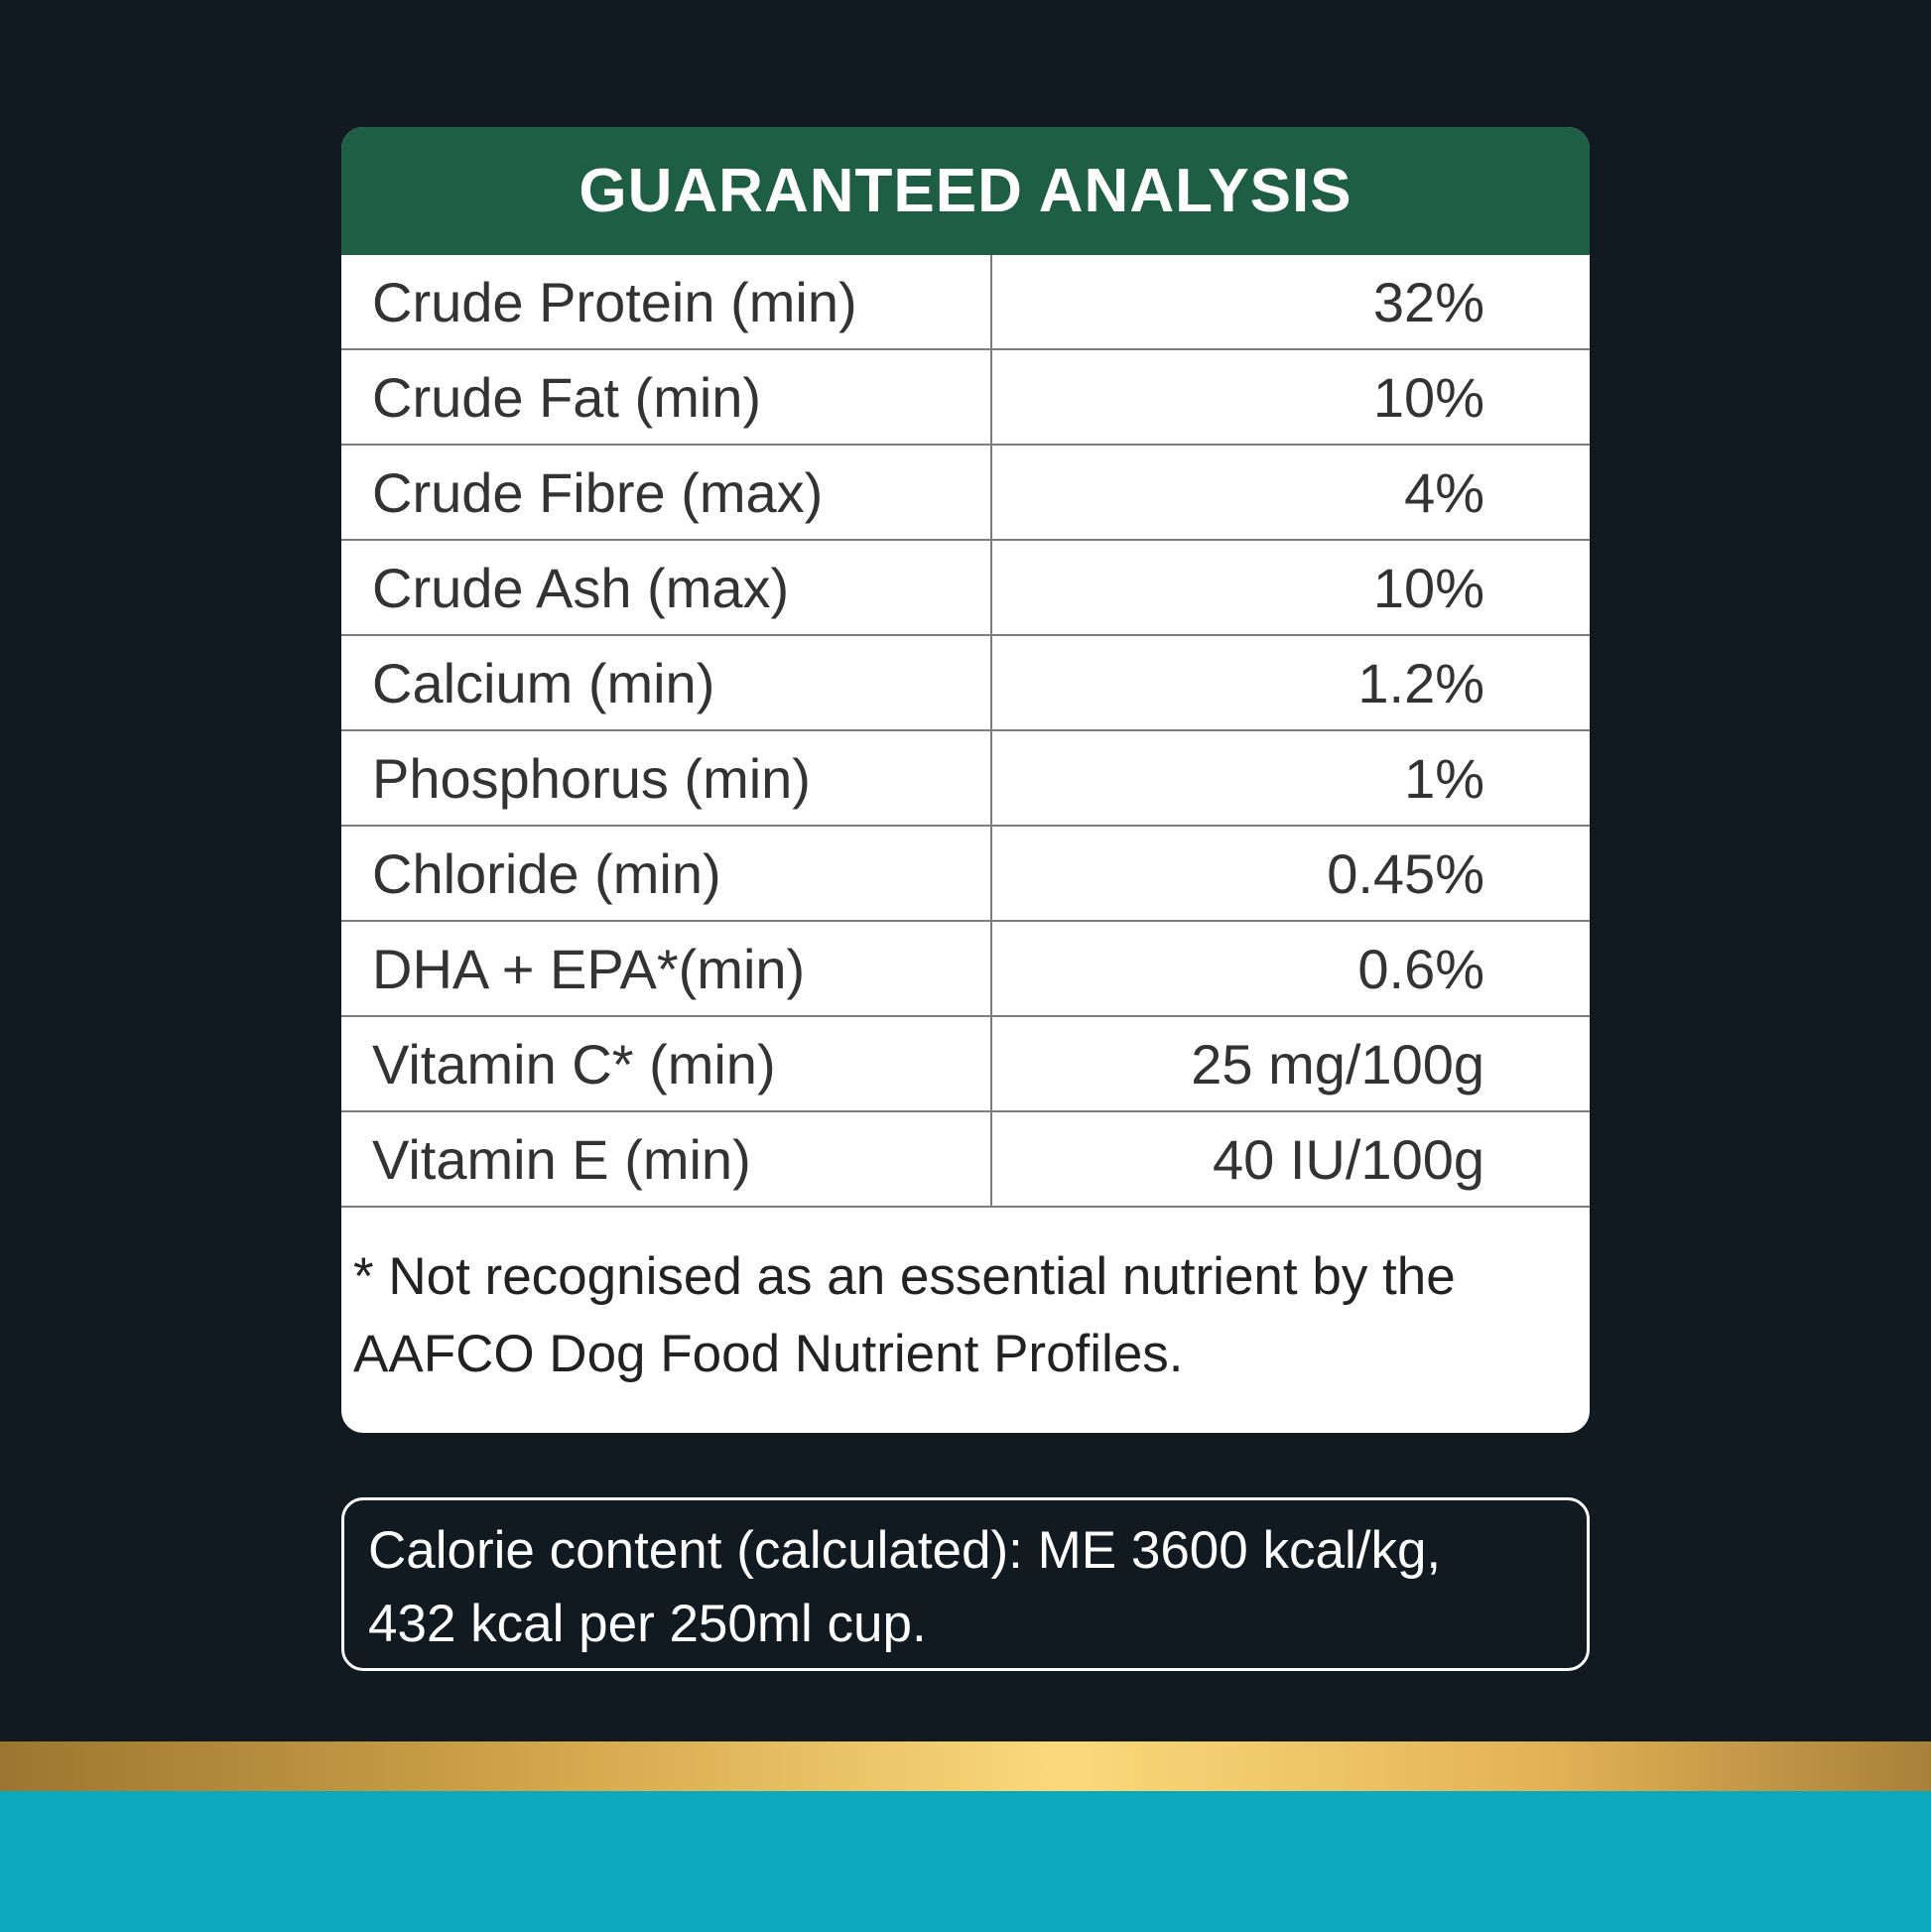  Describe the element at coordinates (965, 684) in the screenshot. I see `table-row: Calcium (min) 1.2%` at that location.